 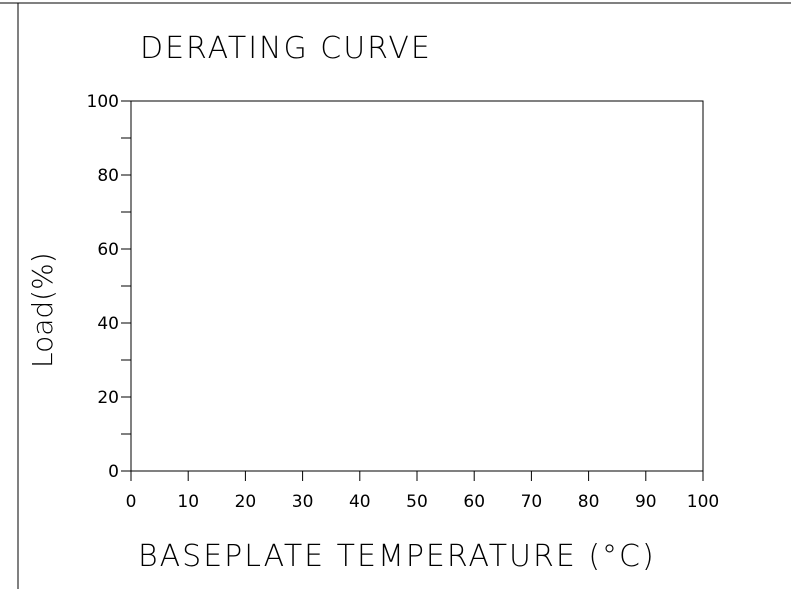 What do you see at coordinates (360, 502) in the screenshot?
I see `x-tick-label: 40` at bounding box center [360, 502].